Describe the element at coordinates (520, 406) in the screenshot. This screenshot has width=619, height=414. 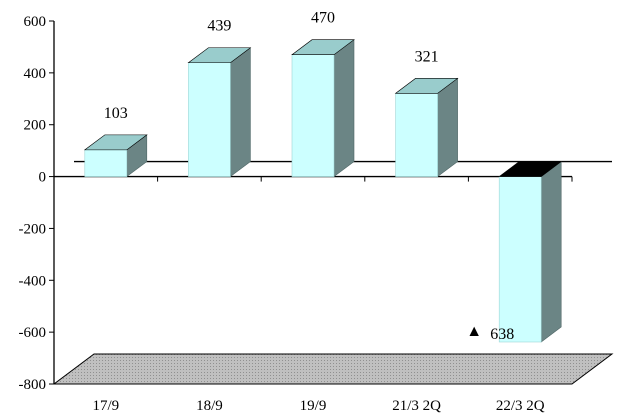
I see `x-tick-label: 22/3 2Q` at that location.